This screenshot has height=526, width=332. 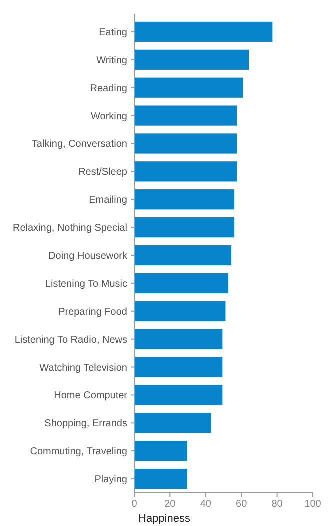 What do you see at coordinates (164, 519) in the screenshot?
I see `x-axis-title: Happiness` at bounding box center [164, 519].